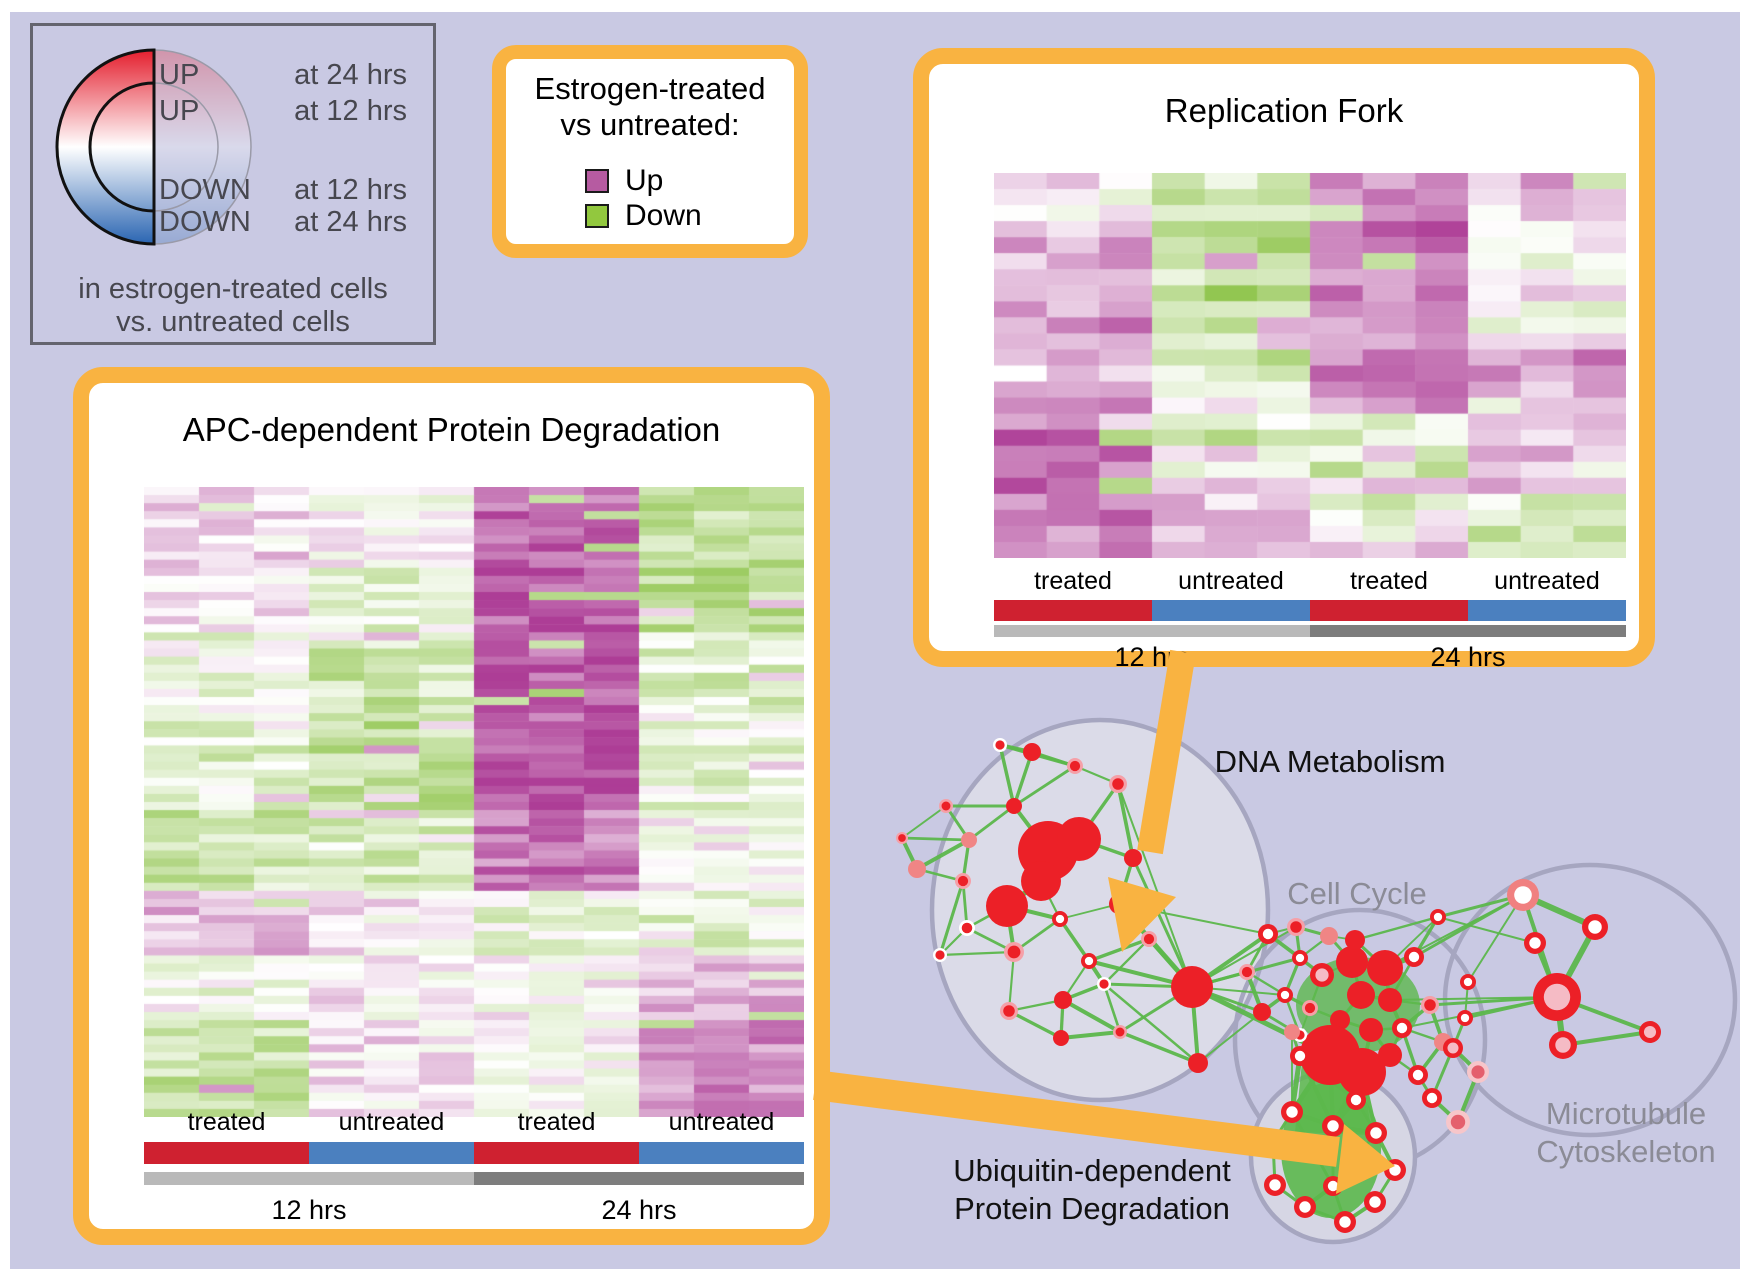 The width and height of the screenshot is (1750, 1279). Describe the element at coordinates (663, 215) in the screenshot. I see `down-label: Down` at that location.